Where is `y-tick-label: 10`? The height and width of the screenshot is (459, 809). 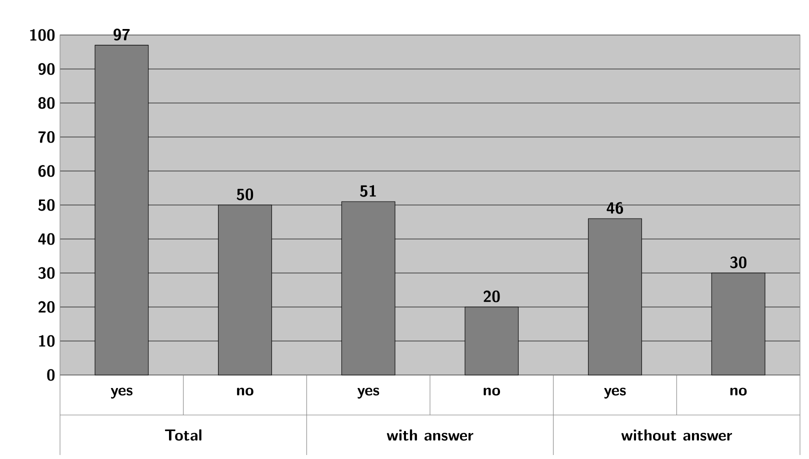
y-tick-label: 10 is located at coordinates (46, 341).